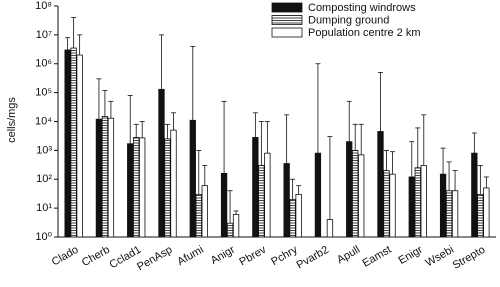  What do you see at coordinates (43, 6) in the screenshot?
I see `y-tick-label: 10⁸` at bounding box center [43, 6].